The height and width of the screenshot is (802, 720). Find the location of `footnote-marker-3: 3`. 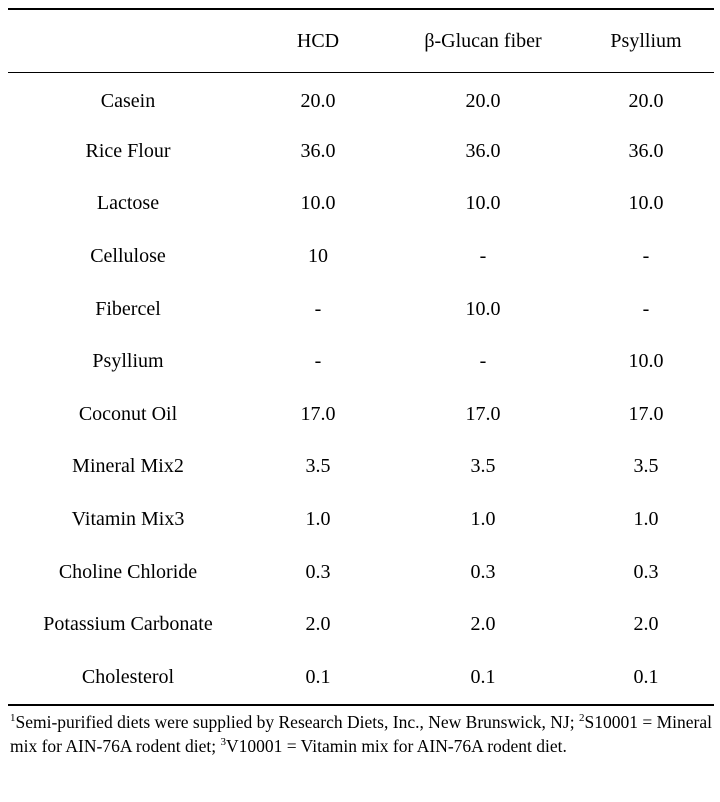

footnote-marker-3: 3 is located at coordinates (223, 742).